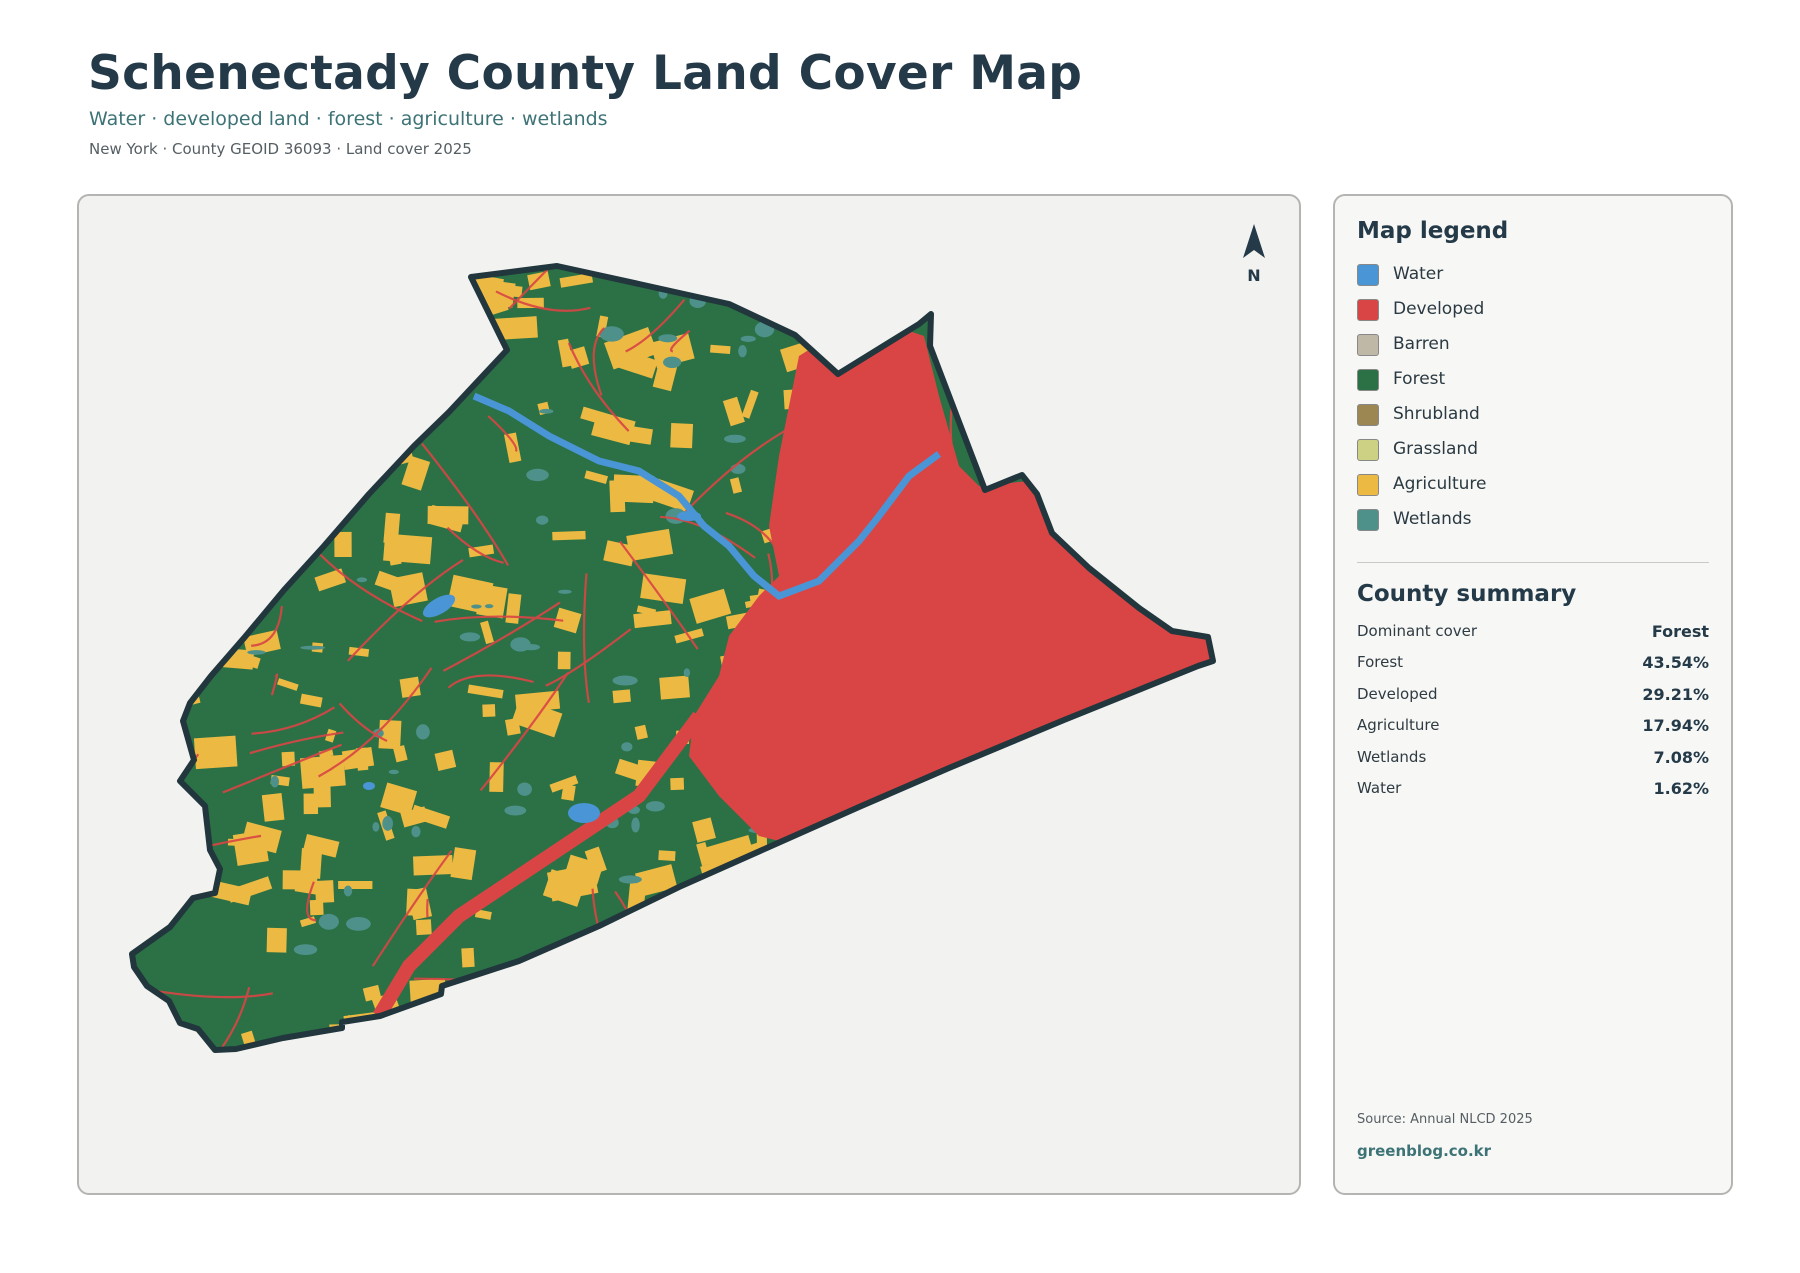 Image resolution: width=1800 pixels, height=1273 pixels. I want to click on summary-label: Developed, so click(1397, 693).